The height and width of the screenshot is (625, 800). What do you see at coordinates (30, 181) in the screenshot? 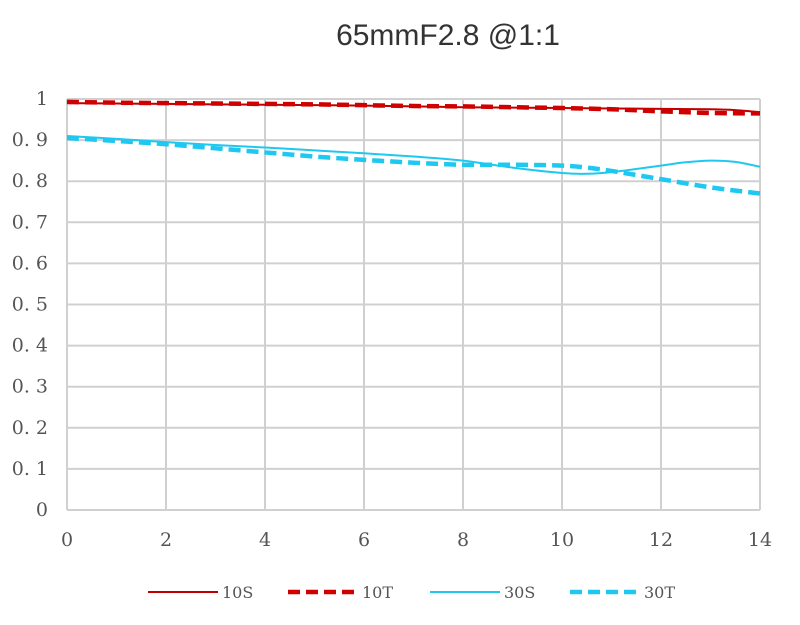
I see `y-tick-label: 0. 8` at bounding box center [30, 181].